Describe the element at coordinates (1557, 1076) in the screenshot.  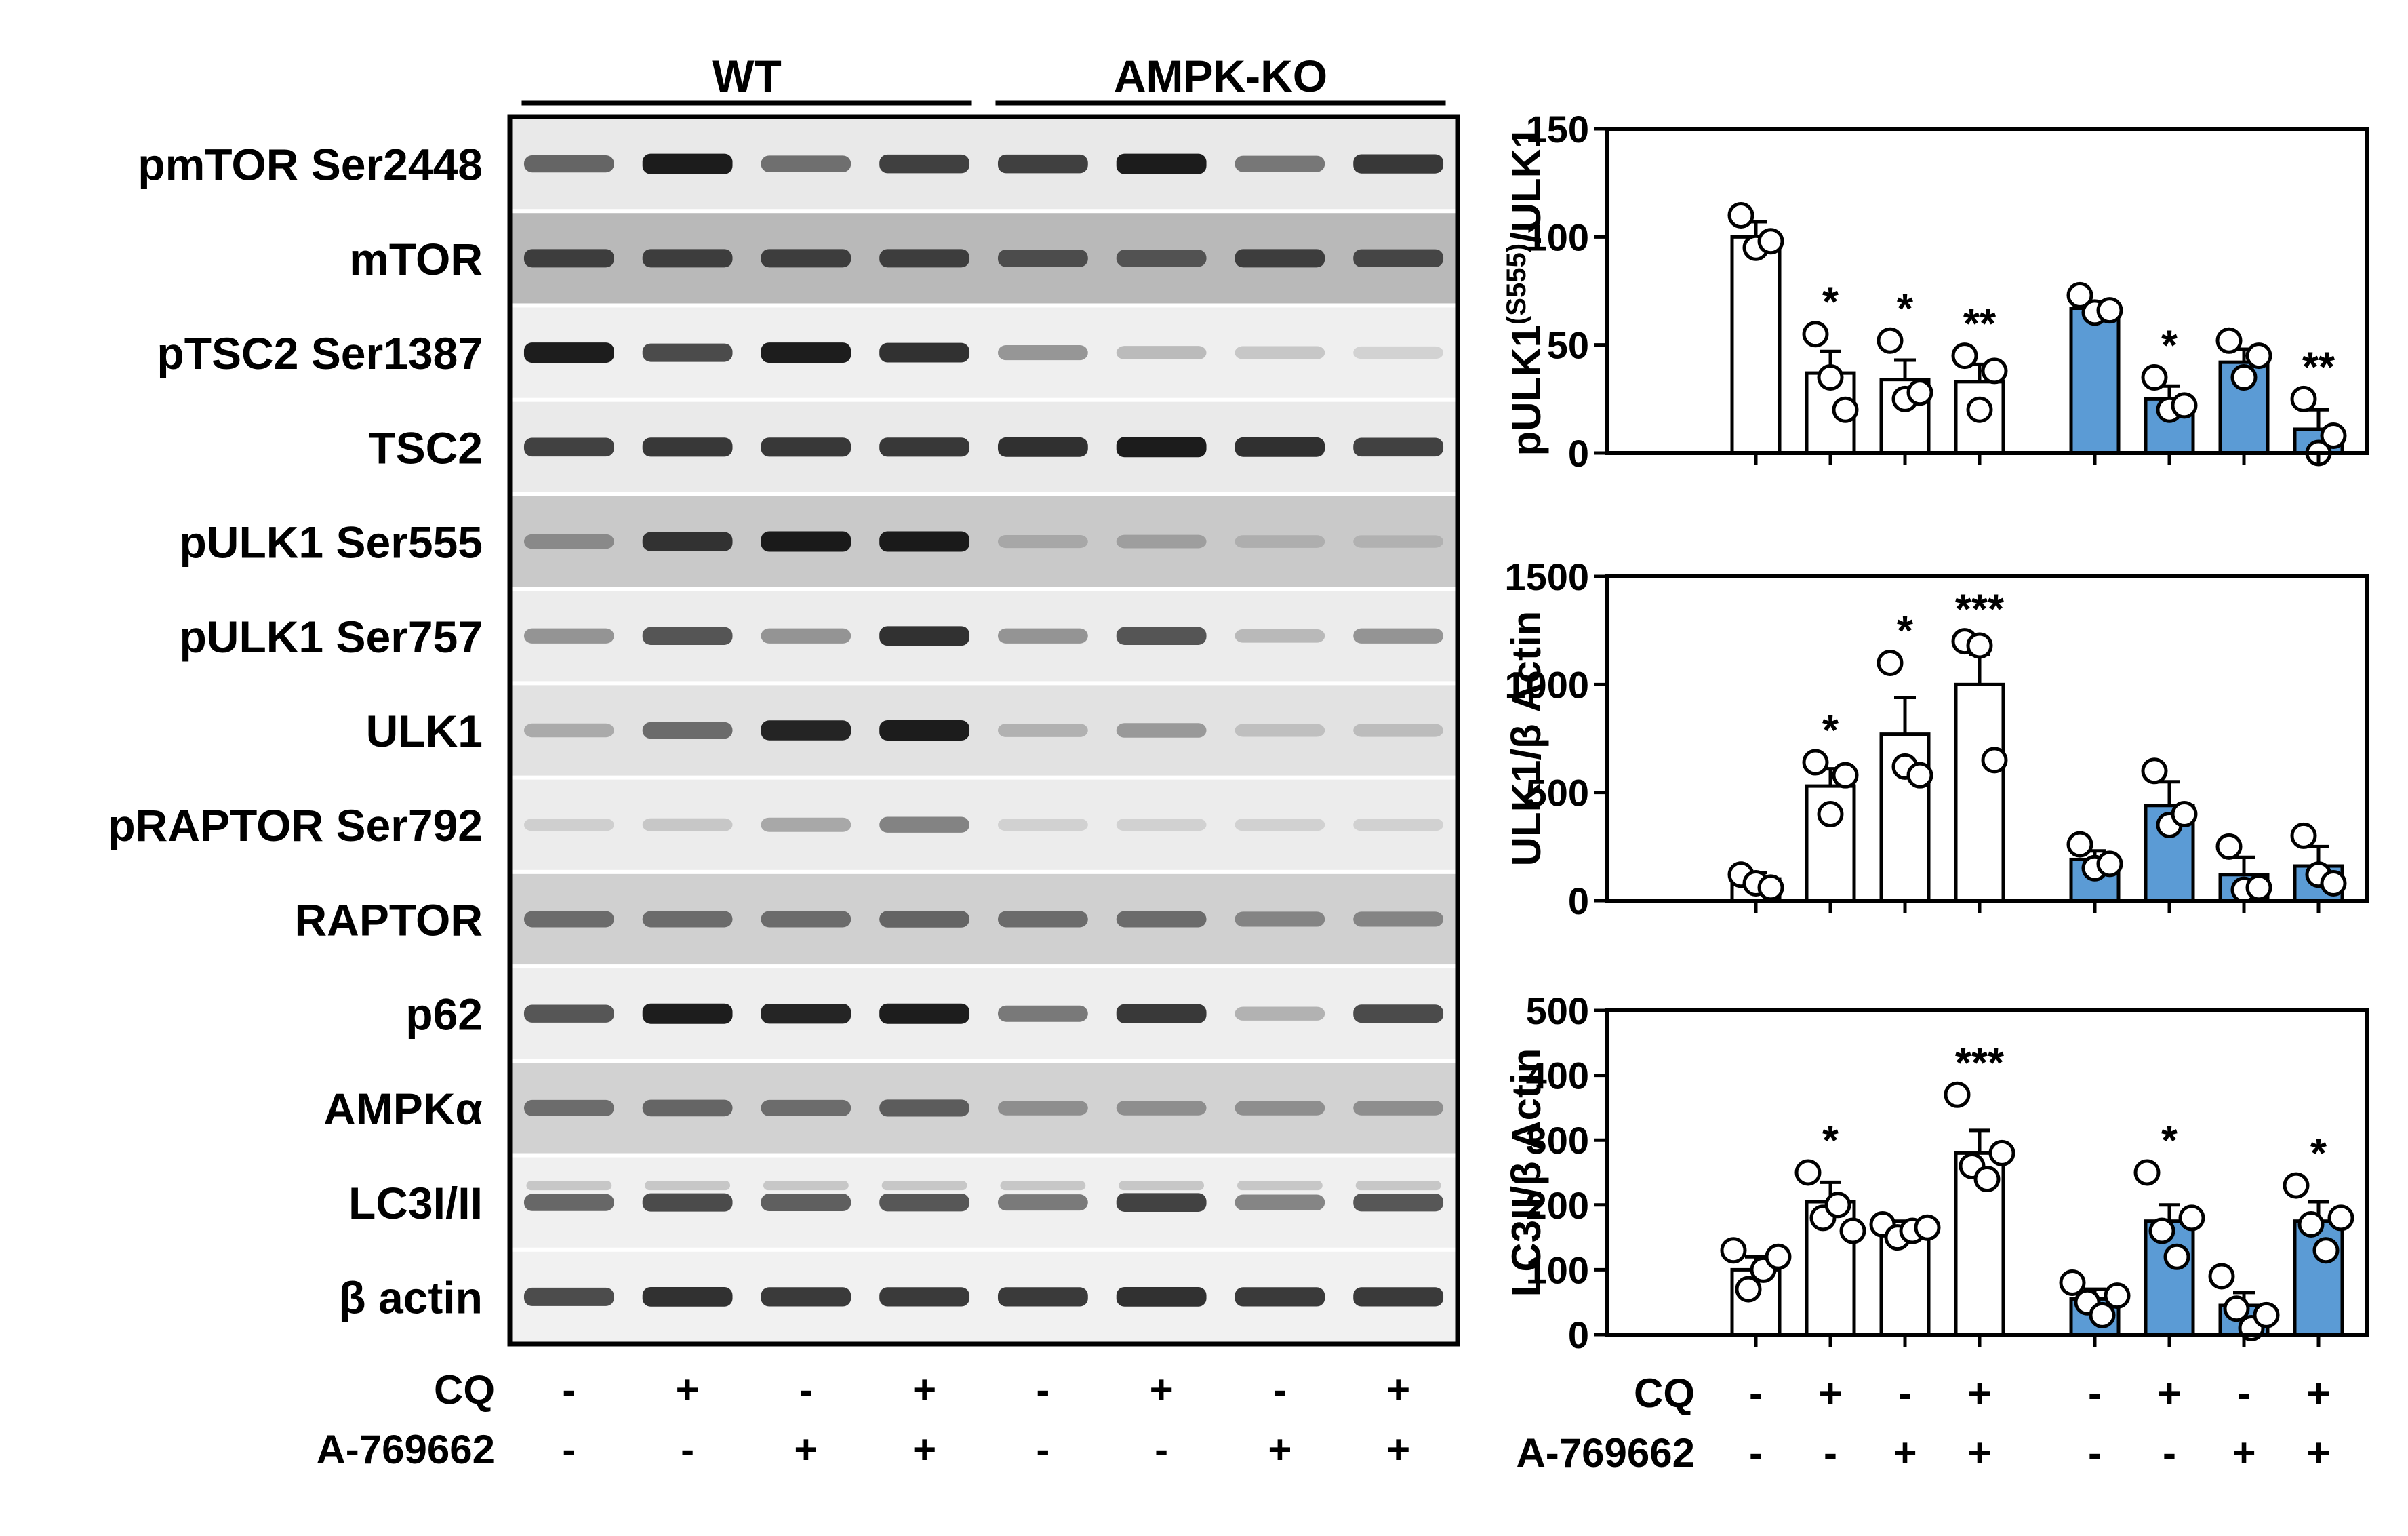
I see `y-tick-label: 400` at that location.